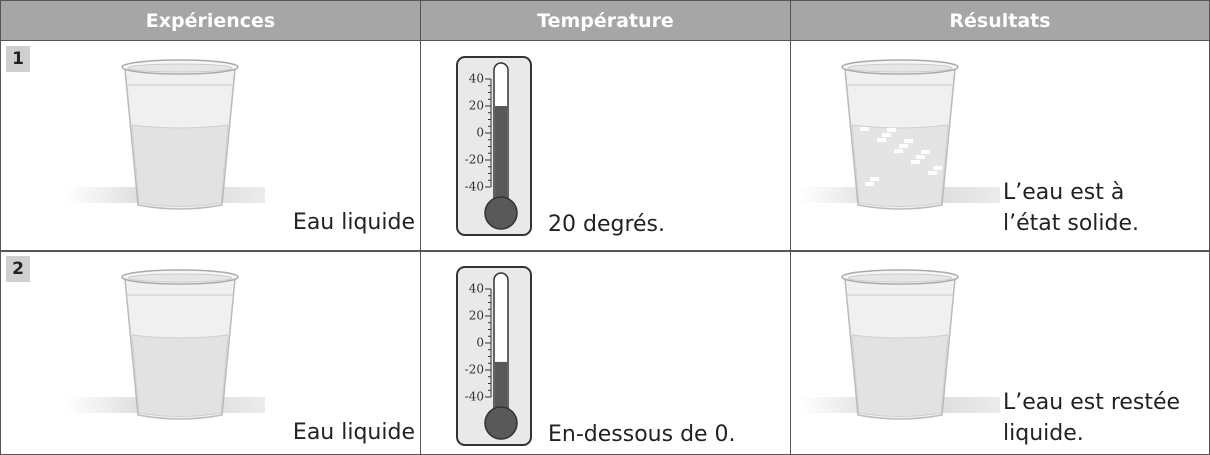 This screenshot has width=1210, height=455. What do you see at coordinates (1092, 402) in the screenshot?
I see `result-label: L’eau est restée` at bounding box center [1092, 402].